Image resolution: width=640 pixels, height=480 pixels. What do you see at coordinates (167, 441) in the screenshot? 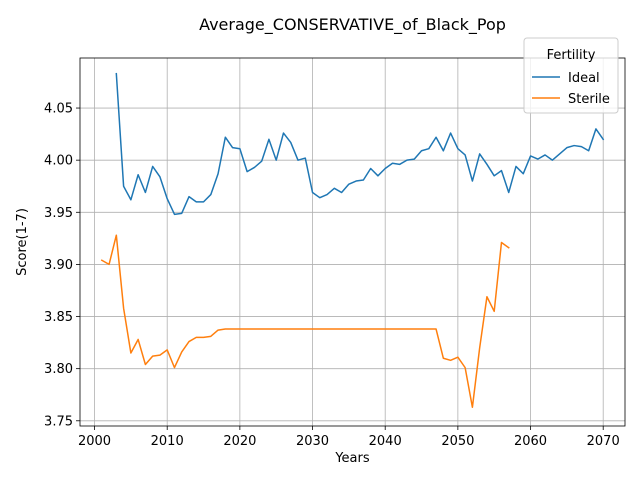
I see `x-tick-label: 2010` at bounding box center [167, 441].